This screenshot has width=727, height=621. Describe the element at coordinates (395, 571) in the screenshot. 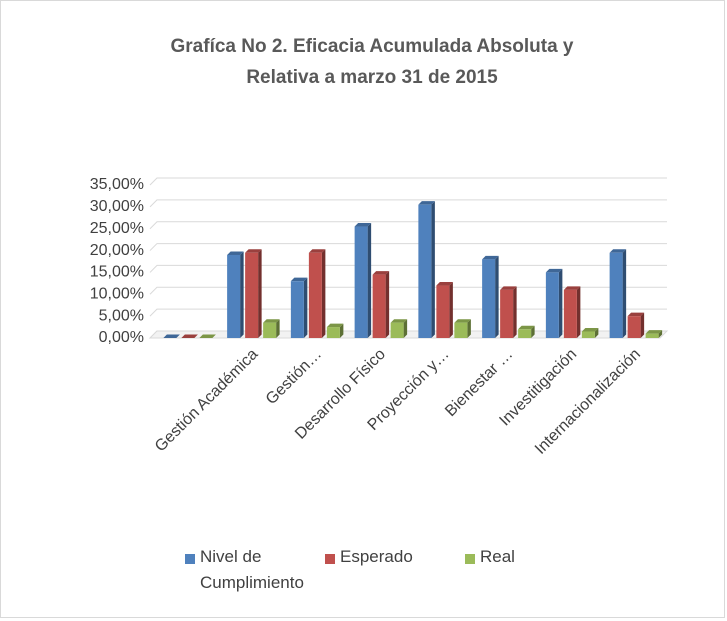

I see `legend: Nivel de Cumplimiento Esperado Real` at that location.